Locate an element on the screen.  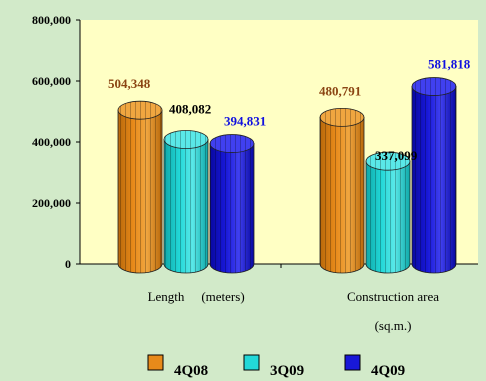
legend-item-3Q09: 3Q09 is located at coordinates (273, 366).